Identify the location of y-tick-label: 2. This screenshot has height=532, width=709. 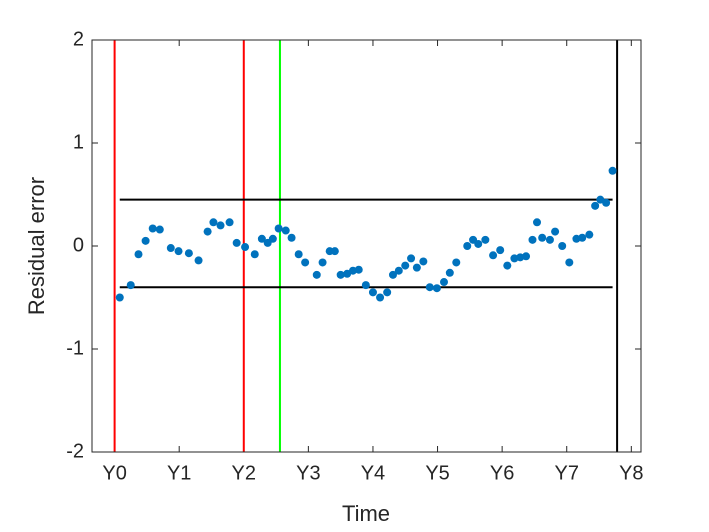
(78, 39).